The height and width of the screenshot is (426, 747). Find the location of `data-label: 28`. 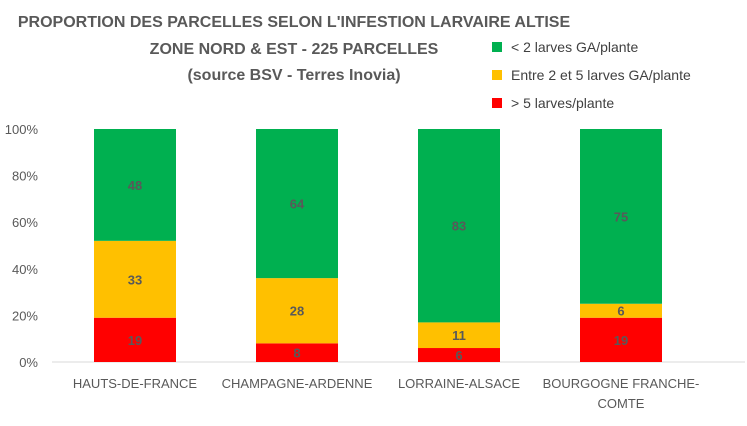

data-label: 28 is located at coordinates (297, 311).